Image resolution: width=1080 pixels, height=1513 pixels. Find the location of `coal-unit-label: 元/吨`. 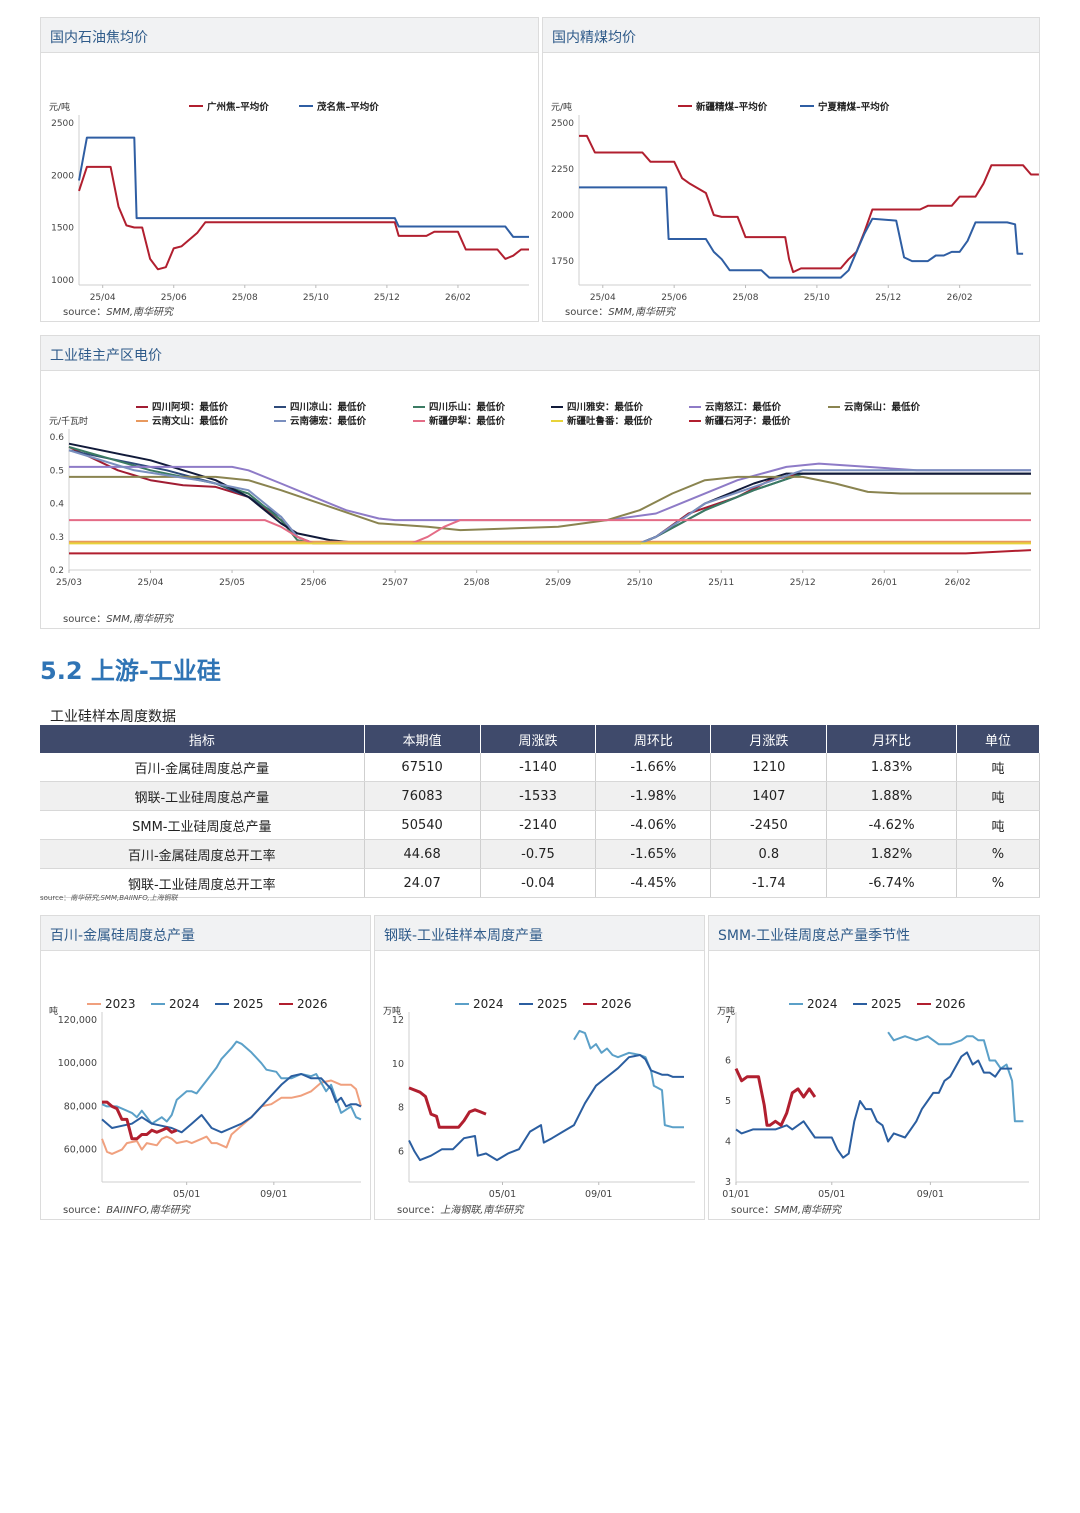

coal-unit-label: 元/吨 is located at coordinates (561, 107).